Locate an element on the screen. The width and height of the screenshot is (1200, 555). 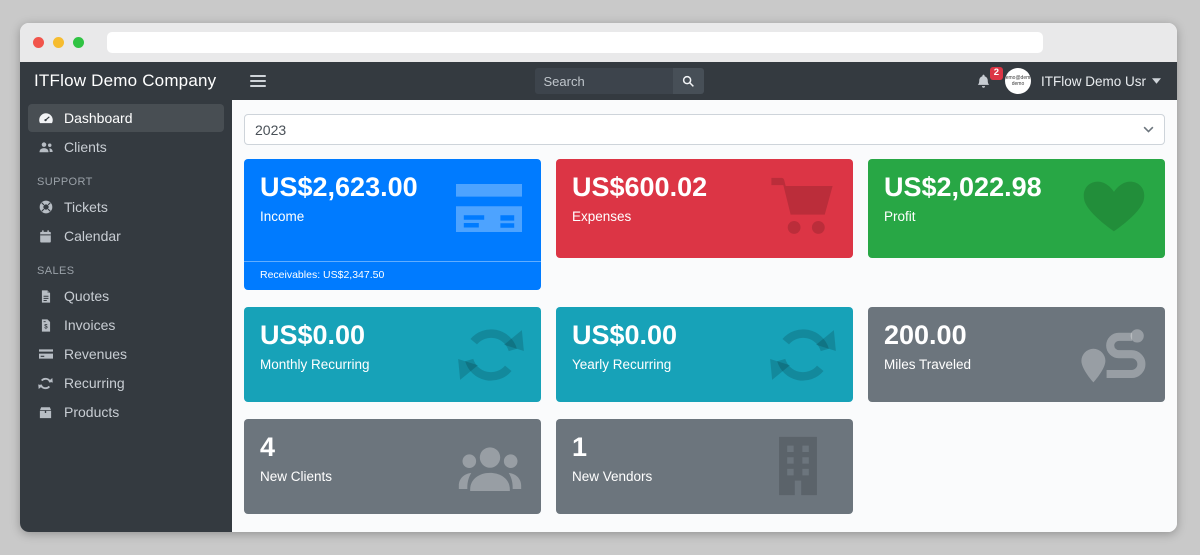
notifications-button: 2 is located at coordinates (987, 79).